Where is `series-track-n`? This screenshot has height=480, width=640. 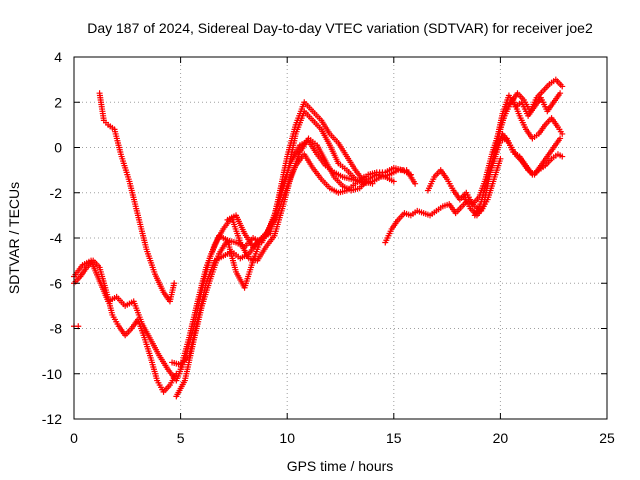 series-track-n is located at coordinates (525, 140).